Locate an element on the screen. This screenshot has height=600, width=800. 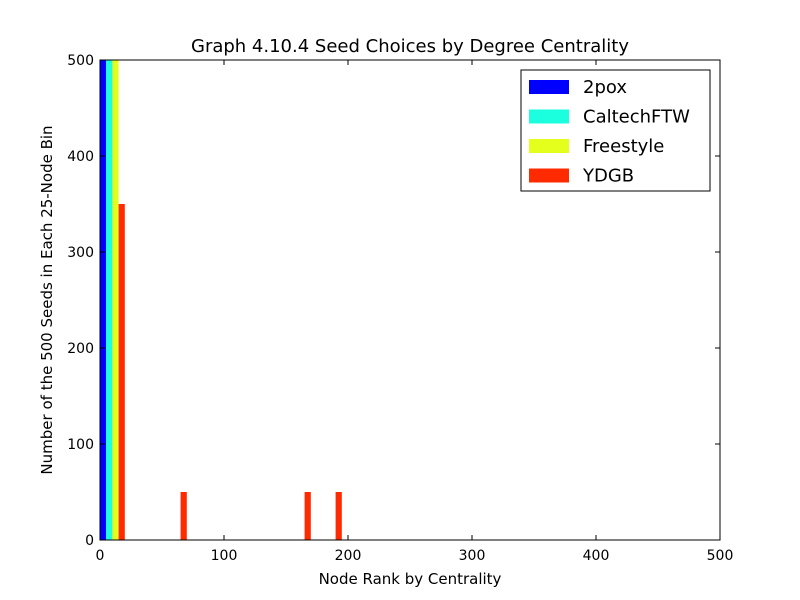
x-tick-label: 100 is located at coordinates (224, 556).